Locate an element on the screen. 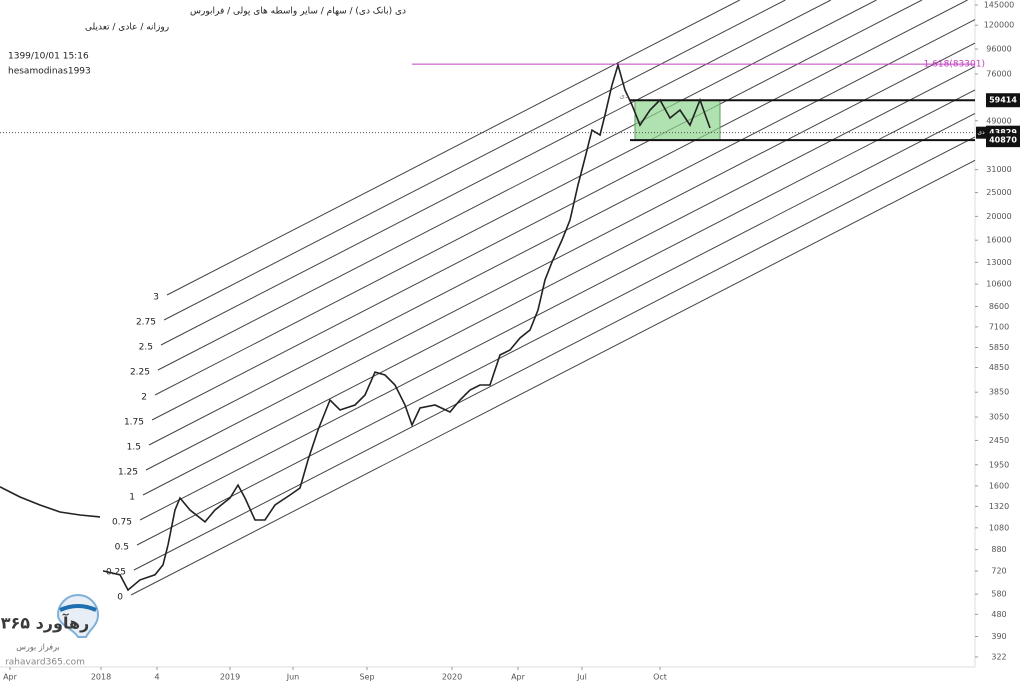  watermark: رهآورد ۳۶۵ برفراز بورس rahavard365.com is located at coordinates (50, 631).